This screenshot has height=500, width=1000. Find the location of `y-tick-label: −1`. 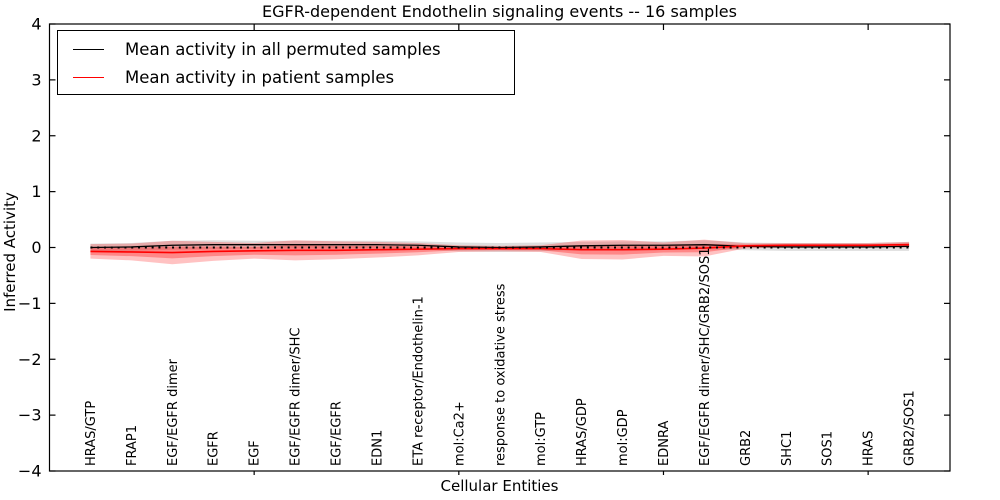

y-tick-label: −1 is located at coordinates (30, 303).